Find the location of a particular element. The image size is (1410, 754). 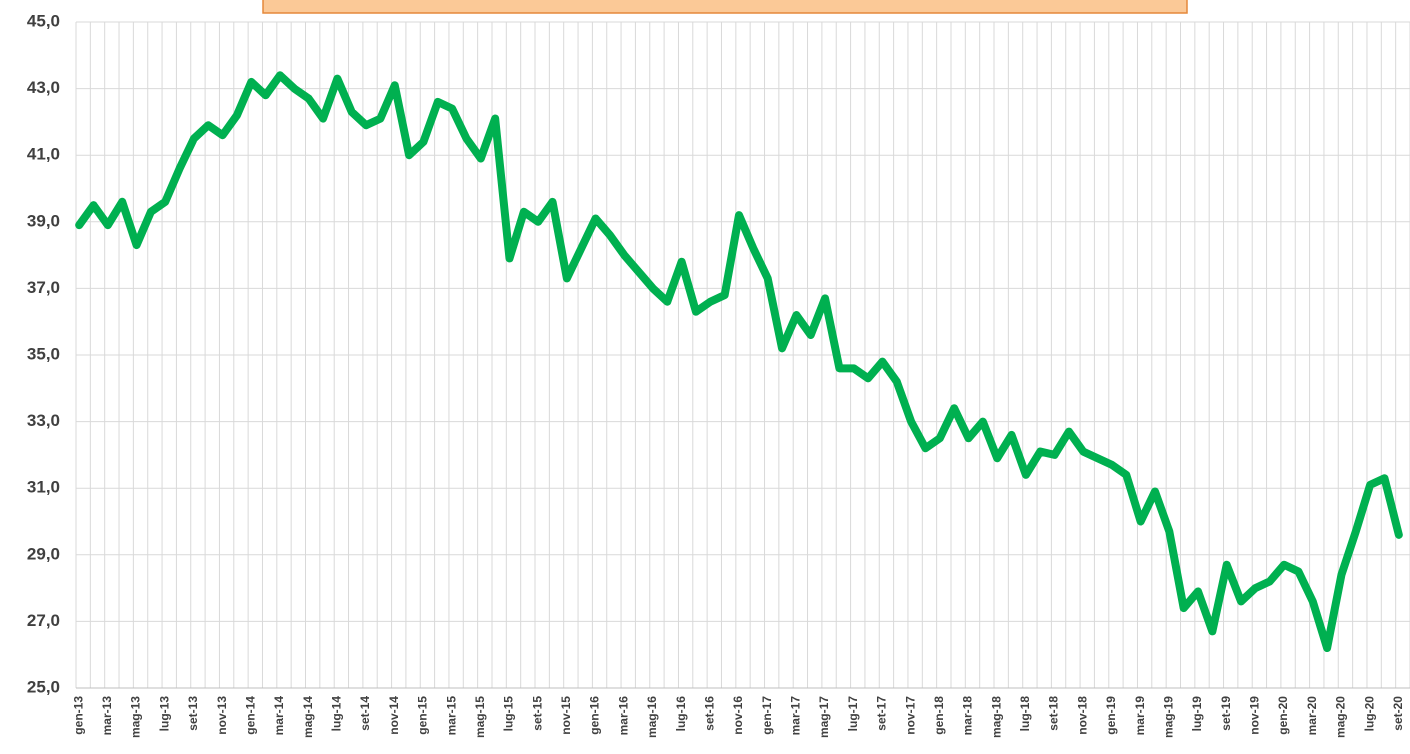

x-tick-label: nov-16 is located at coordinates (738, 715).